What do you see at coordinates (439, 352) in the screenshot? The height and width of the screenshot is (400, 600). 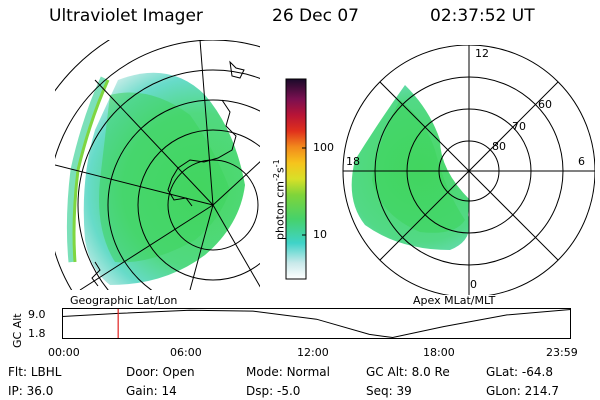 I see `x-tick-1800: 18:00` at bounding box center [439, 352].